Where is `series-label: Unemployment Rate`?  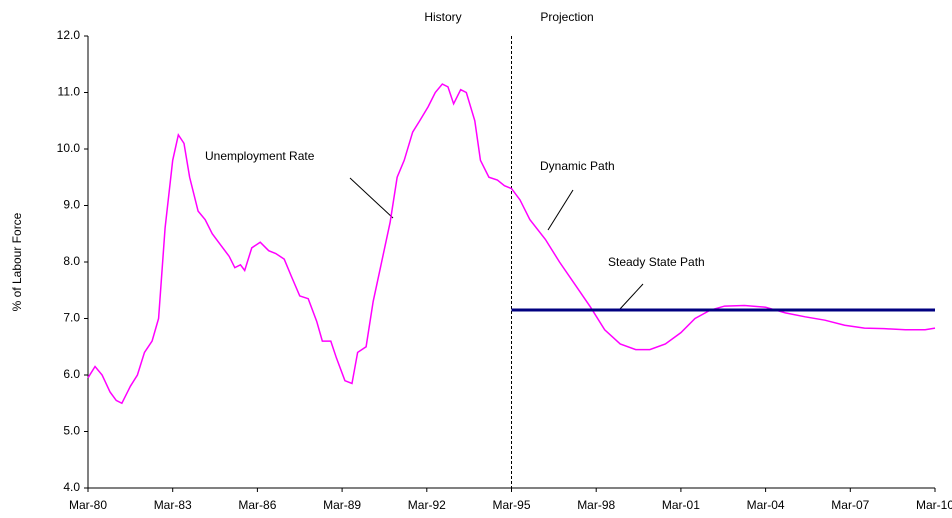
series-label: Unemployment Rate is located at coordinates (260, 156).